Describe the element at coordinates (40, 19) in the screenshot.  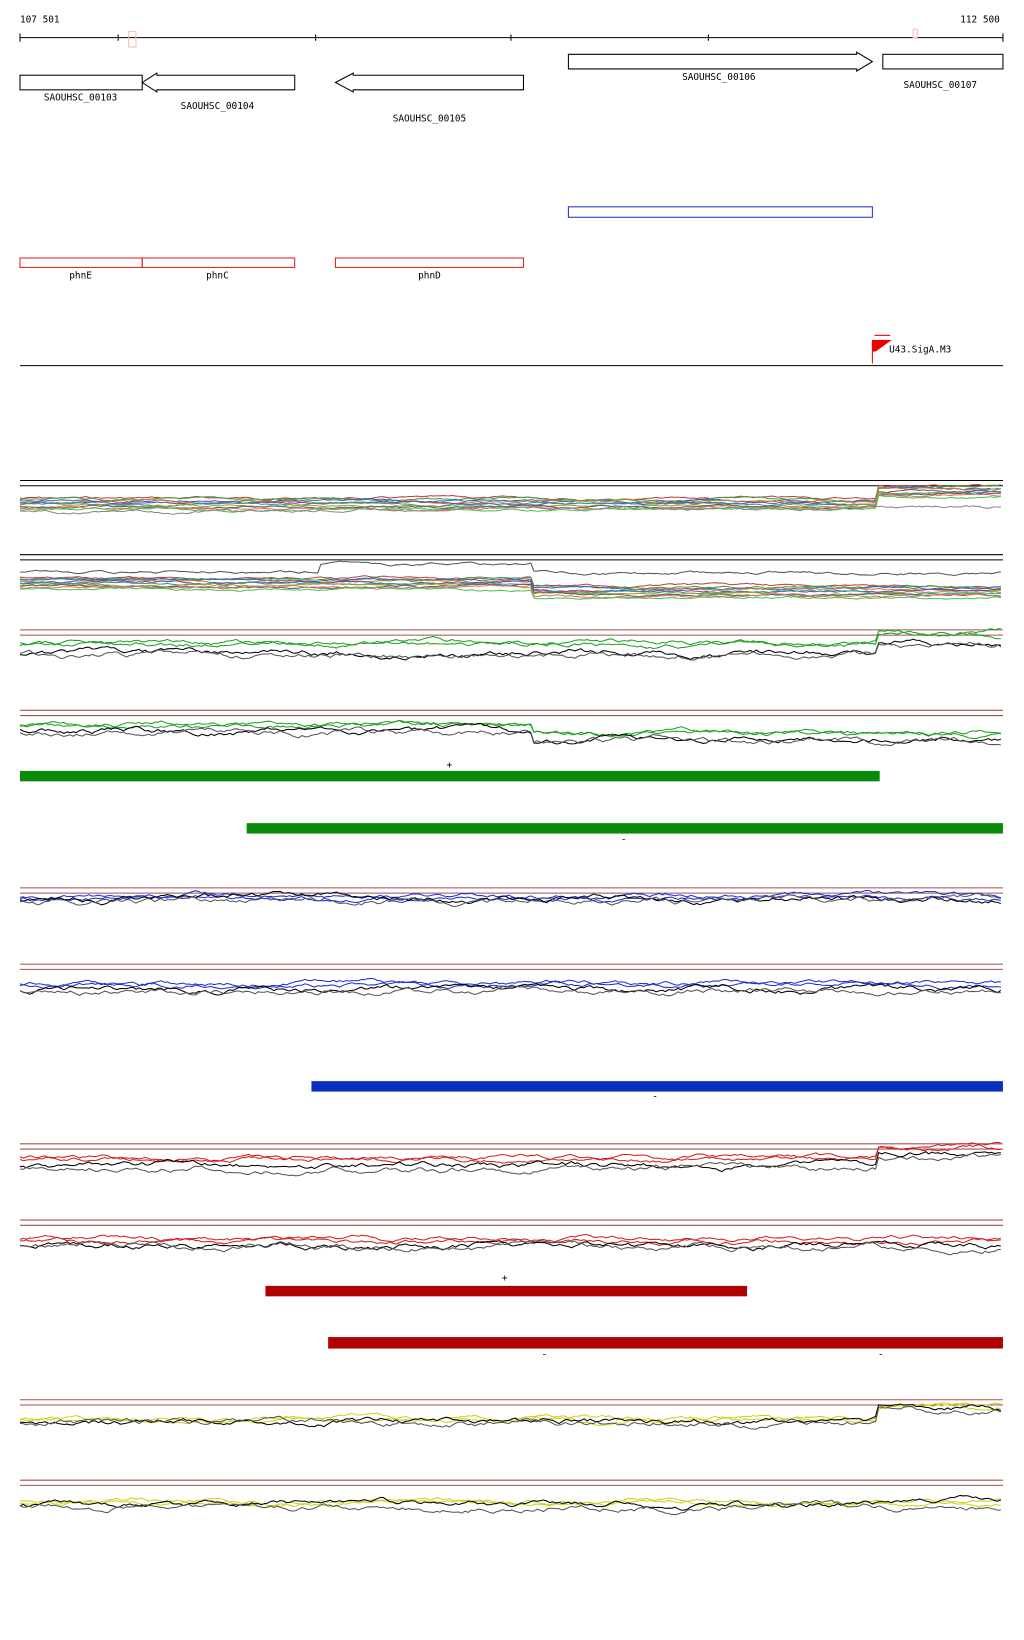
I see `ruler-start: 107 501` at that location.